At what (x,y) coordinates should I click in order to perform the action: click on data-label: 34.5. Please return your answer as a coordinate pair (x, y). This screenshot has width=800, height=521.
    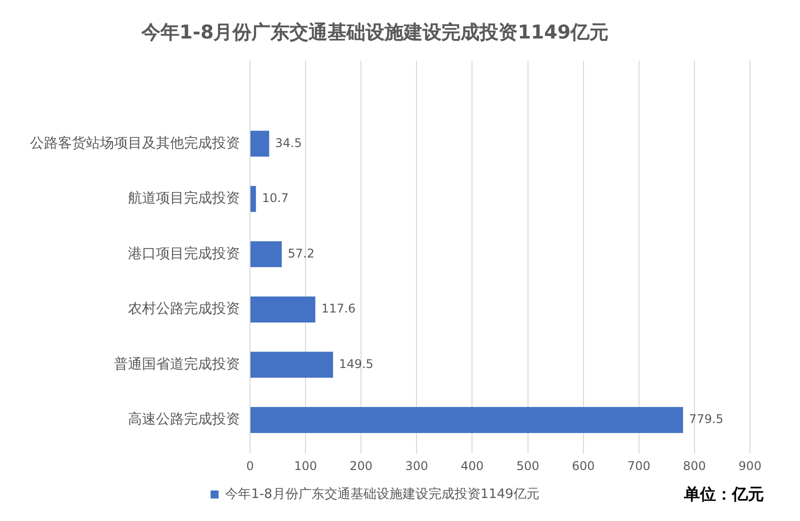
    Looking at the image, I should click on (288, 143).